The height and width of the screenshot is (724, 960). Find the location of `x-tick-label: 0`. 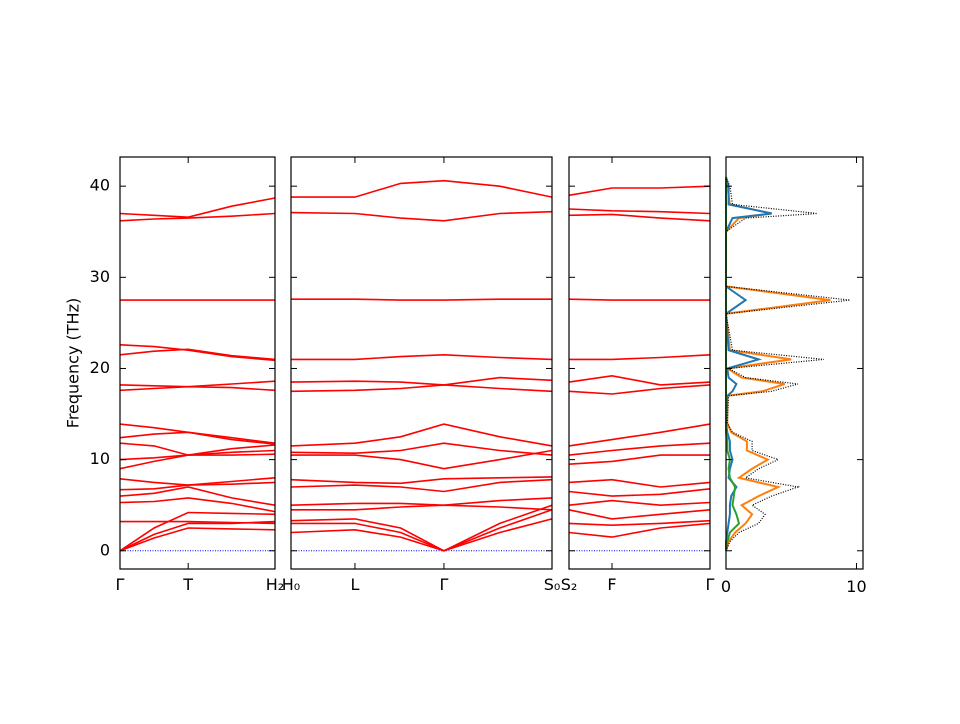

x-tick-label: 0 is located at coordinates (726, 586).